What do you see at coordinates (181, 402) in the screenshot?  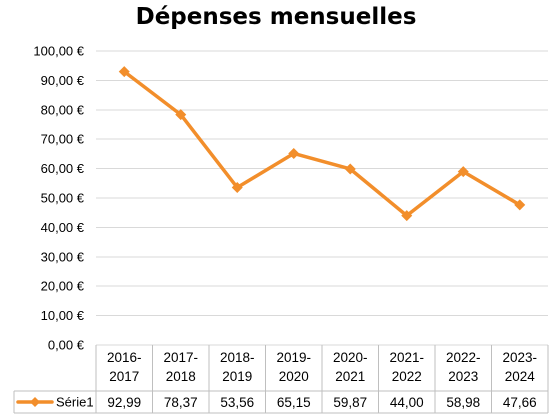 I see `table-value-cell: 78,37` at bounding box center [181, 402].